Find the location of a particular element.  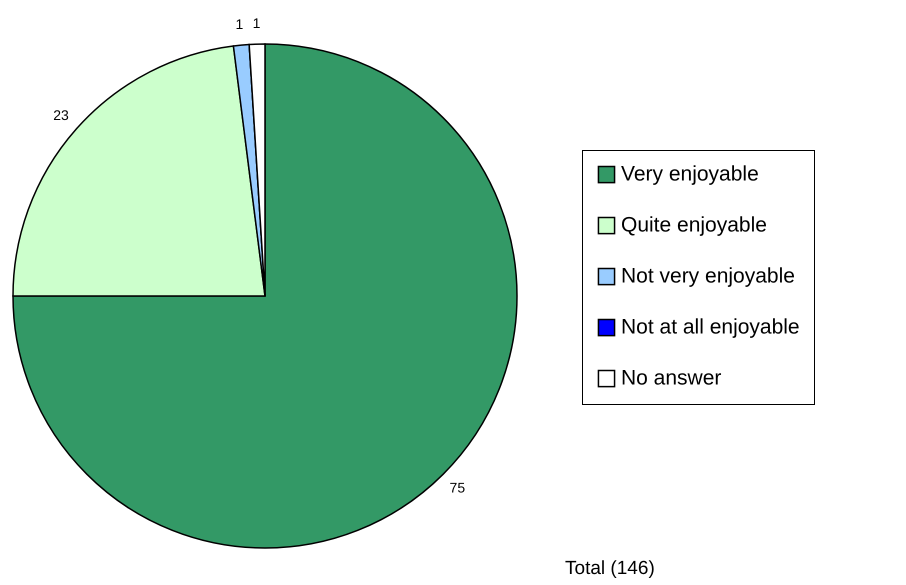

legend-label: No answer is located at coordinates (671, 378).